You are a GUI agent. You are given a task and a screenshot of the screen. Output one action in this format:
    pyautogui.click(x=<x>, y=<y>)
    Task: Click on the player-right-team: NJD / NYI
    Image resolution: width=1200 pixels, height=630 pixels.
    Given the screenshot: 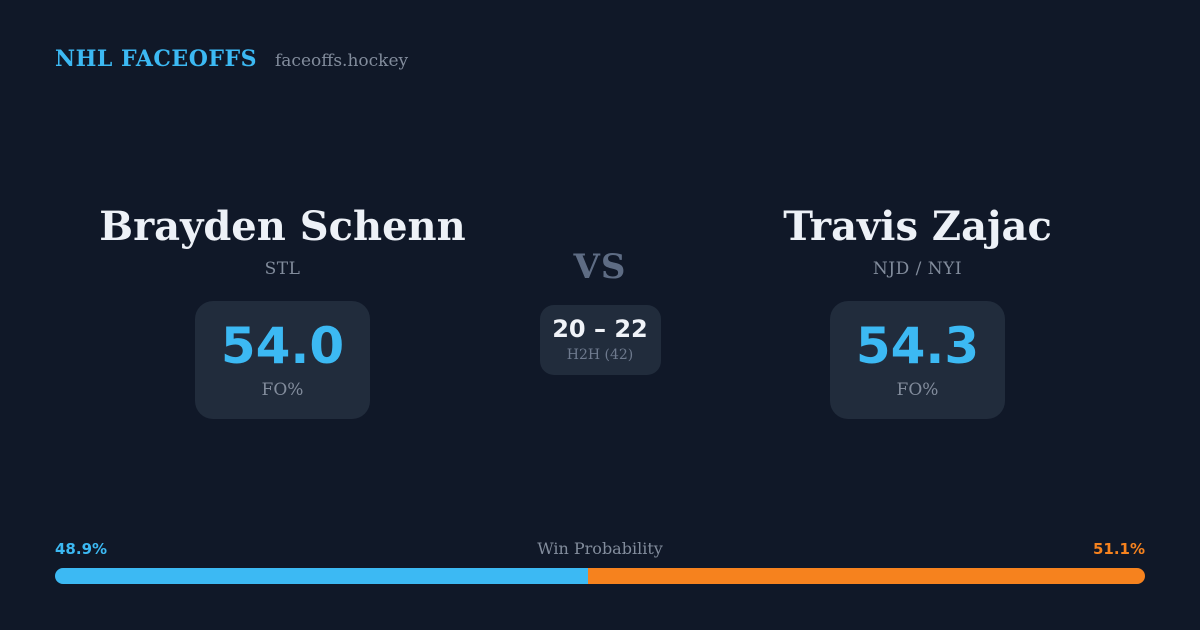 What is the action you would take?
    pyautogui.click(x=917, y=269)
    